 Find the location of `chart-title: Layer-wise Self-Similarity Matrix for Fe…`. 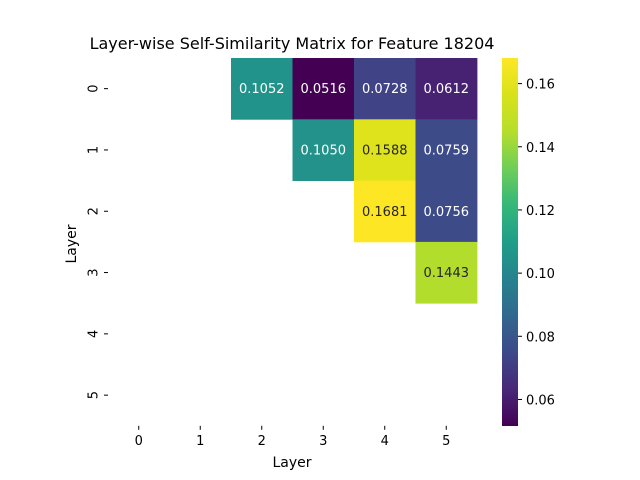

chart-title: Layer-wise Self-Similarity Matrix for Fe… is located at coordinates (292, 43).